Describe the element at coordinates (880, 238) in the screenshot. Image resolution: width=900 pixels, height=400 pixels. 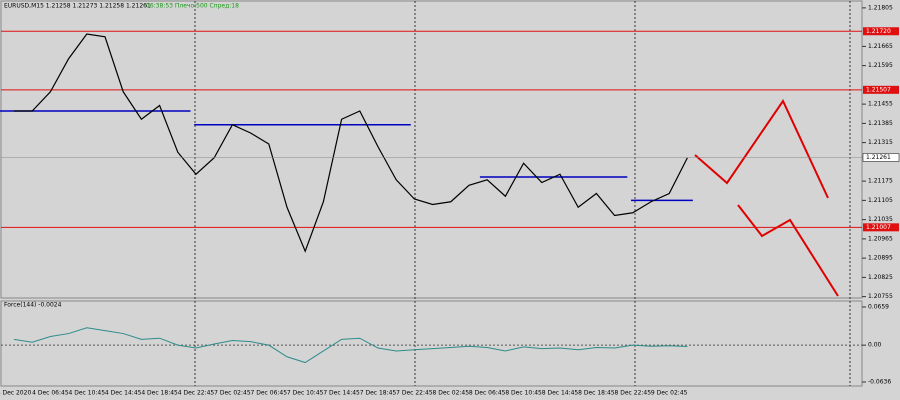
I see `y-tick-label: 1.20965` at that location.